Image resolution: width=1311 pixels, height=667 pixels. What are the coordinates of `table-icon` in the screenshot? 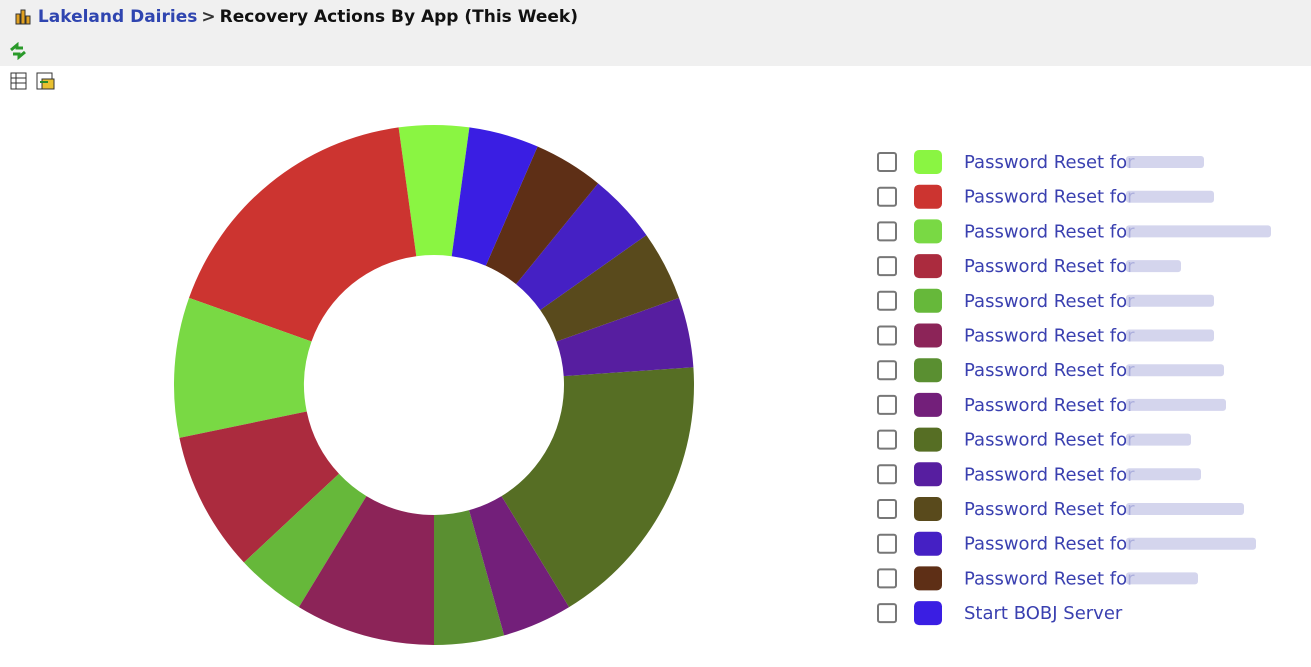 It's located at (18, 81).